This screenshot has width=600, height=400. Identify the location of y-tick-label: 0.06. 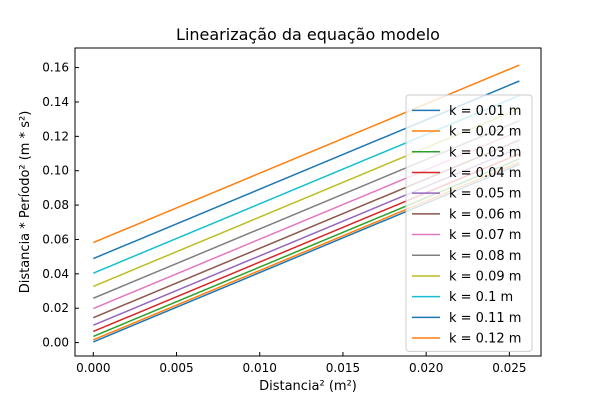
(55, 239).